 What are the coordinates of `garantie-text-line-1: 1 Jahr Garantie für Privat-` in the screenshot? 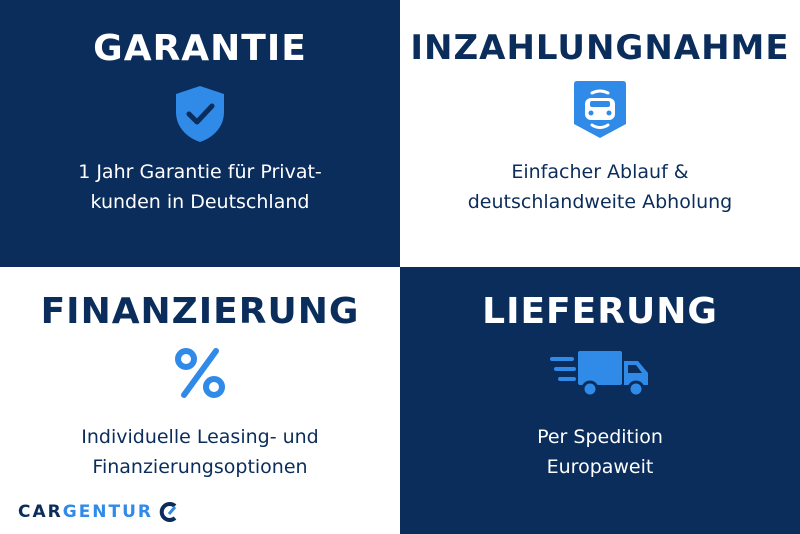 It's located at (200, 172).